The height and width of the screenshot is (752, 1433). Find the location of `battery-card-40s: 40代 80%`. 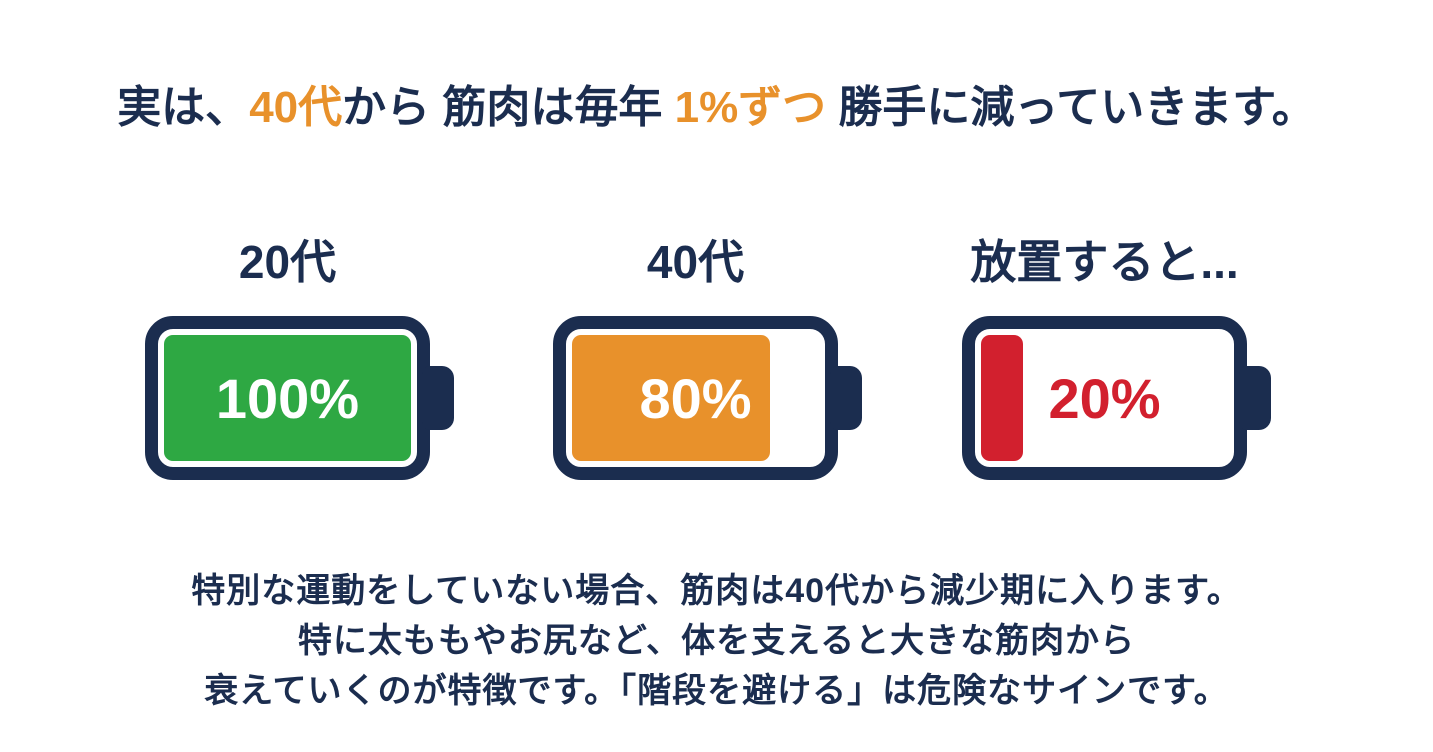

battery-card-40s: 40代 80% is located at coordinates (707, 358).